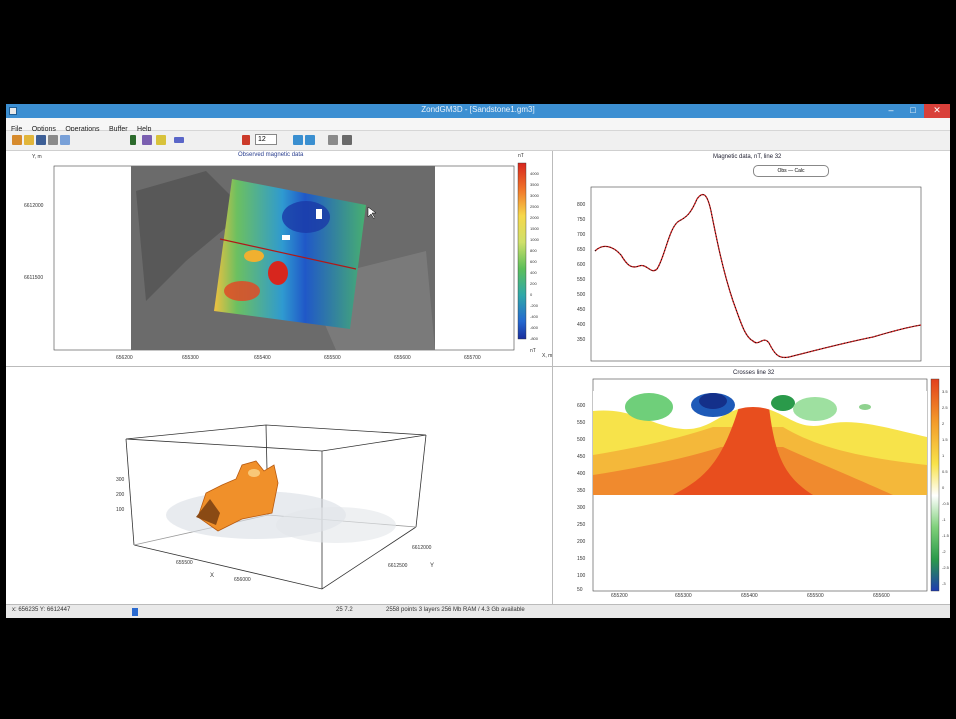  I want to click on section-y-tick: 100, so click(581, 576).